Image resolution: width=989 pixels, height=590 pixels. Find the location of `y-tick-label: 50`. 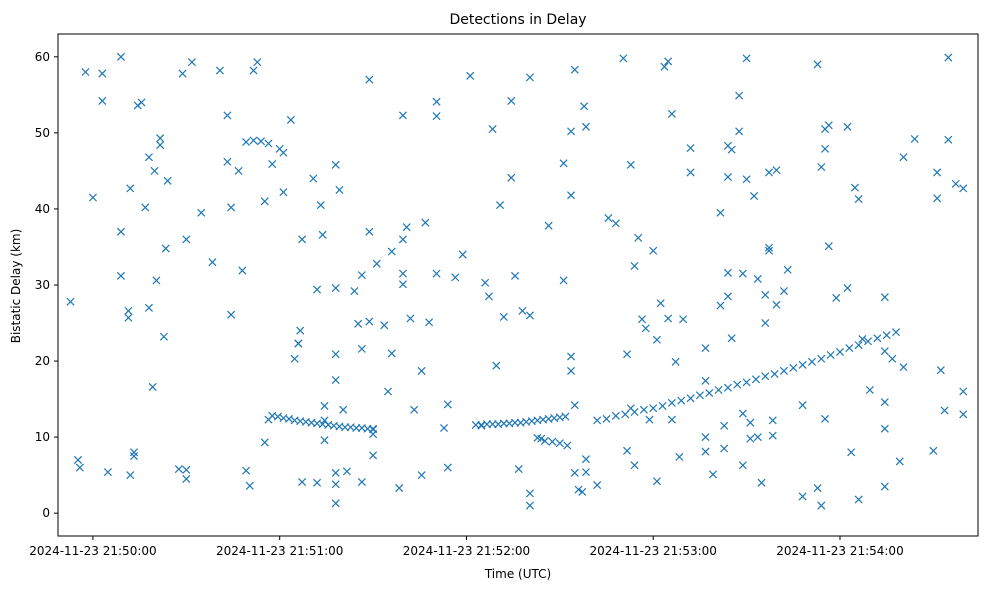

y-tick-label: 50 is located at coordinates (42, 133).